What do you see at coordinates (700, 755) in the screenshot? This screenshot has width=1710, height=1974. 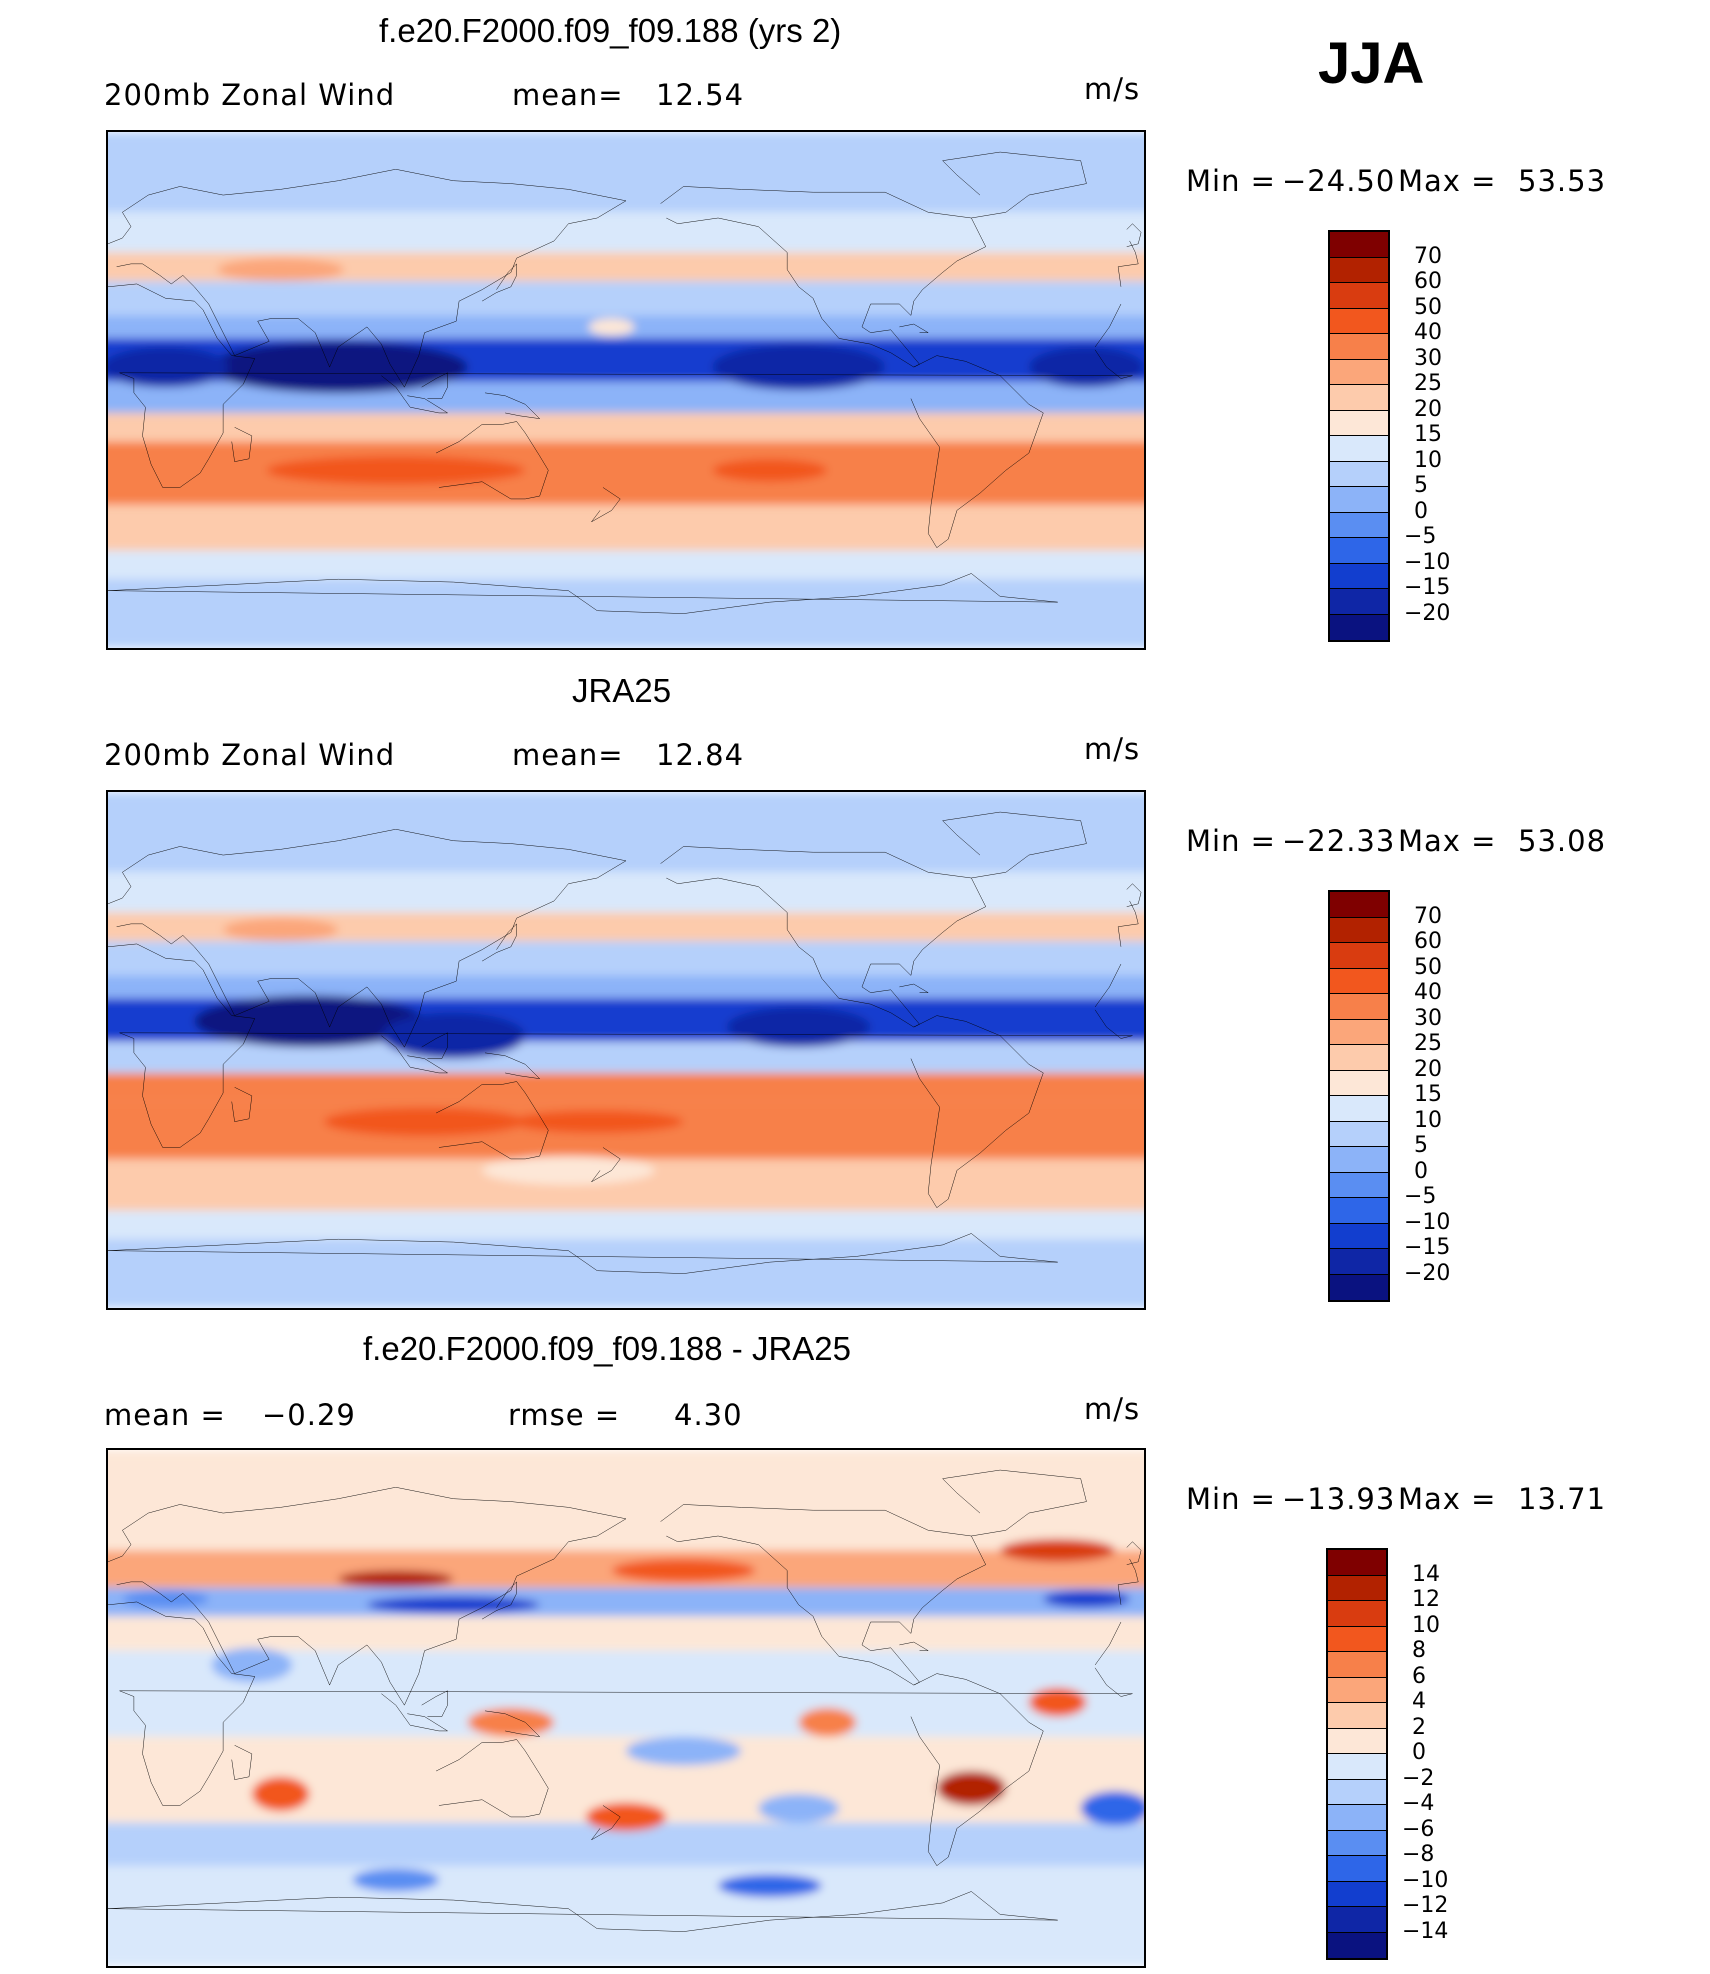 I see `panel2-mean-value: 12.84` at bounding box center [700, 755].